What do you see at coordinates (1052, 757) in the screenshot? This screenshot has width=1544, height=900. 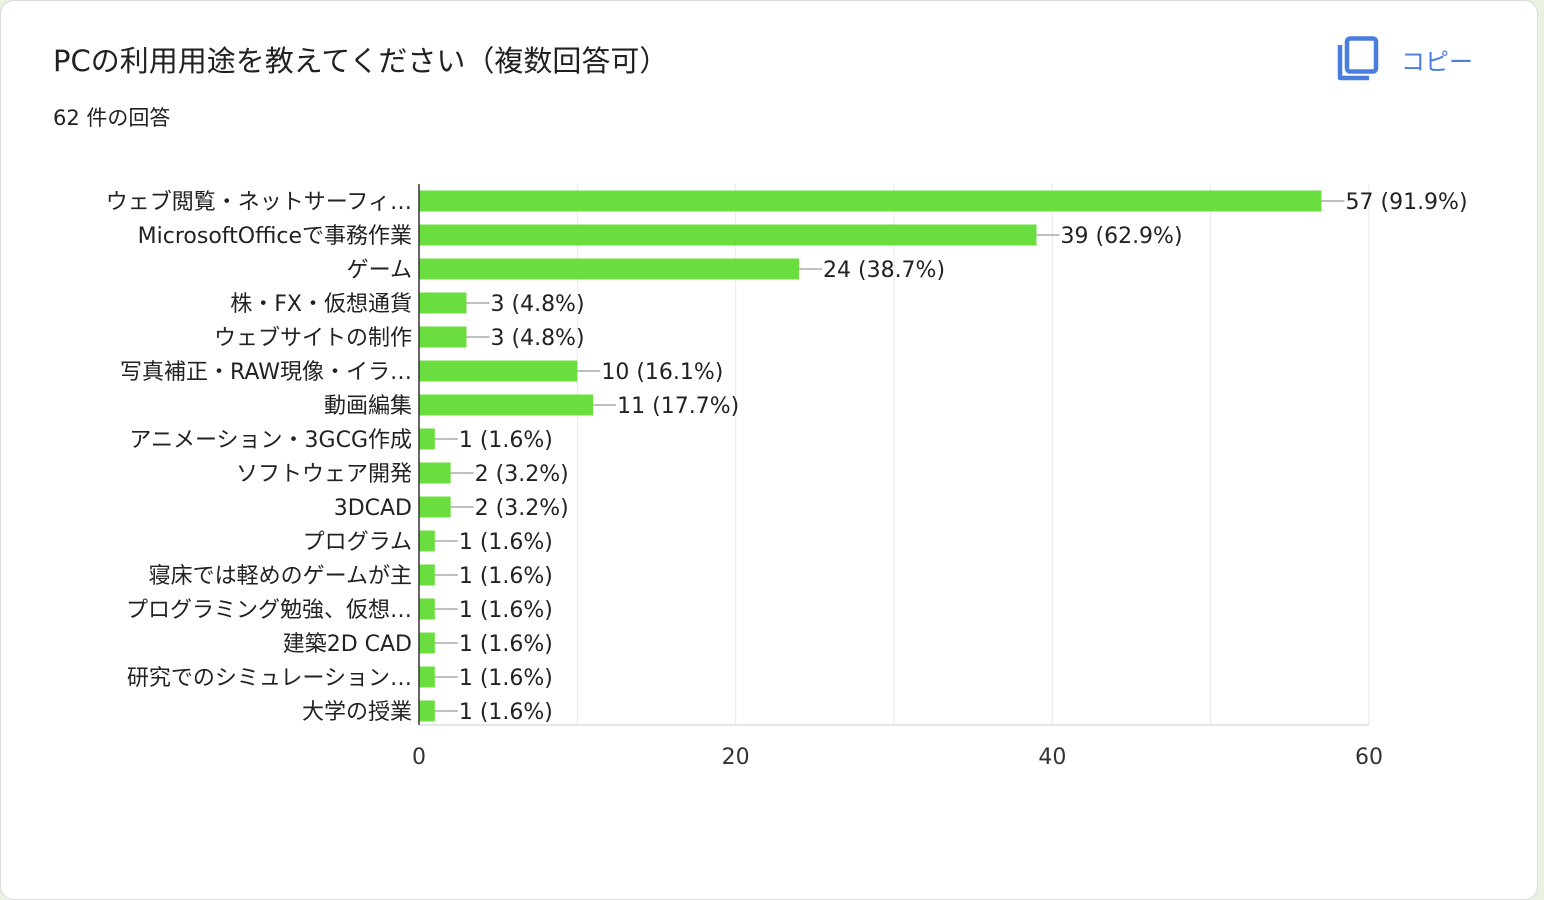 I see `x-tick-label: 40` at bounding box center [1052, 757].